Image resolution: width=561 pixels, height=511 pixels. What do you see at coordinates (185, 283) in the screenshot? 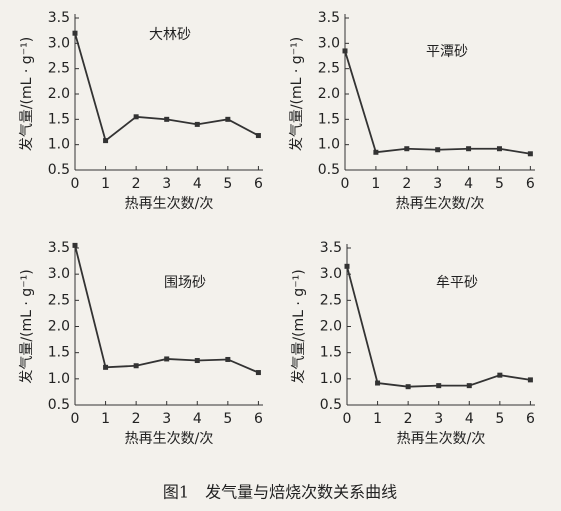
I see `annotation: 围场砂` at bounding box center [185, 283].